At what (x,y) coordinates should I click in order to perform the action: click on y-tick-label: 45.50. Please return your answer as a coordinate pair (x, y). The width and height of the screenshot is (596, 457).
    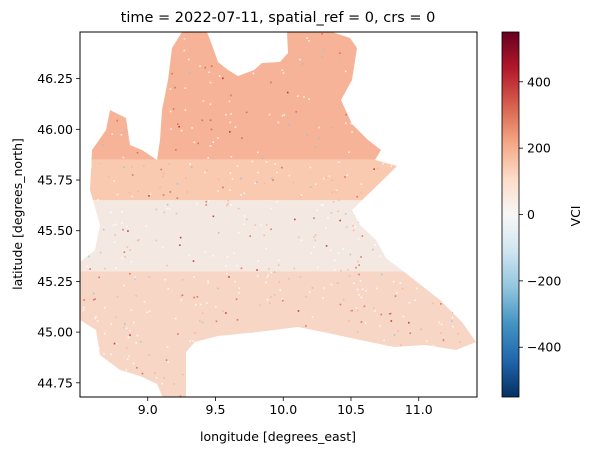
    Looking at the image, I should click on (55, 230).